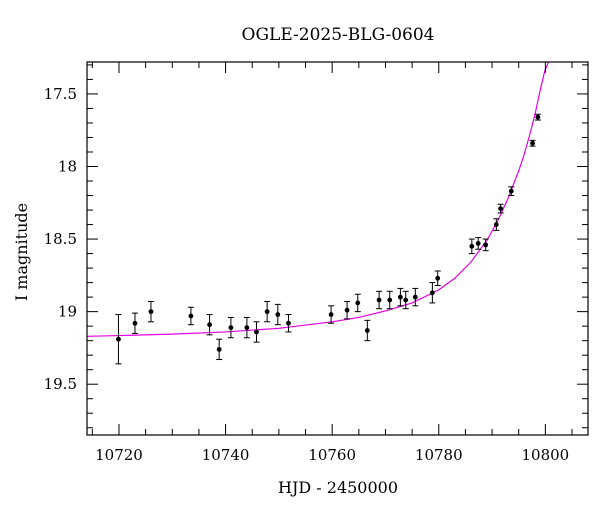 The height and width of the screenshot is (512, 600). Describe the element at coordinates (119, 455) in the screenshot. I see `x-tick-label: 10720` at that location.